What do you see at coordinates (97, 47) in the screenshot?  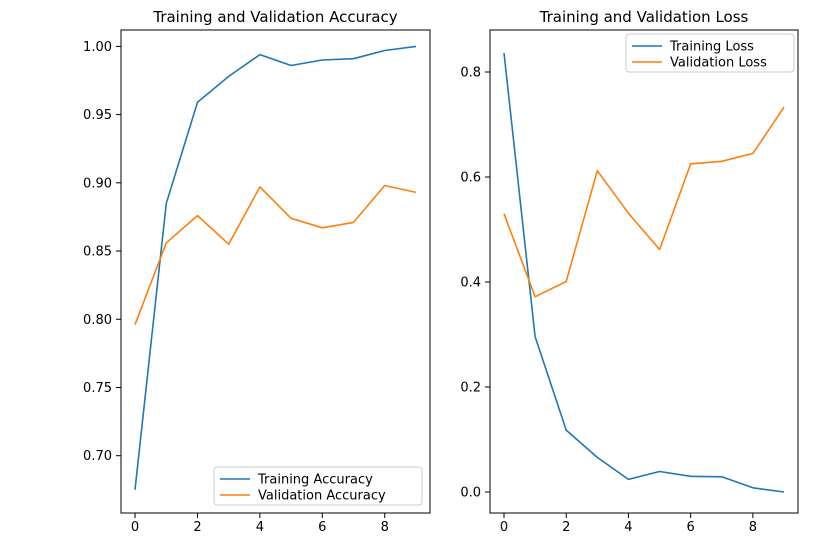 I see `accuracy-y-tick-label: 1.00` at bounding box center [97, 47].